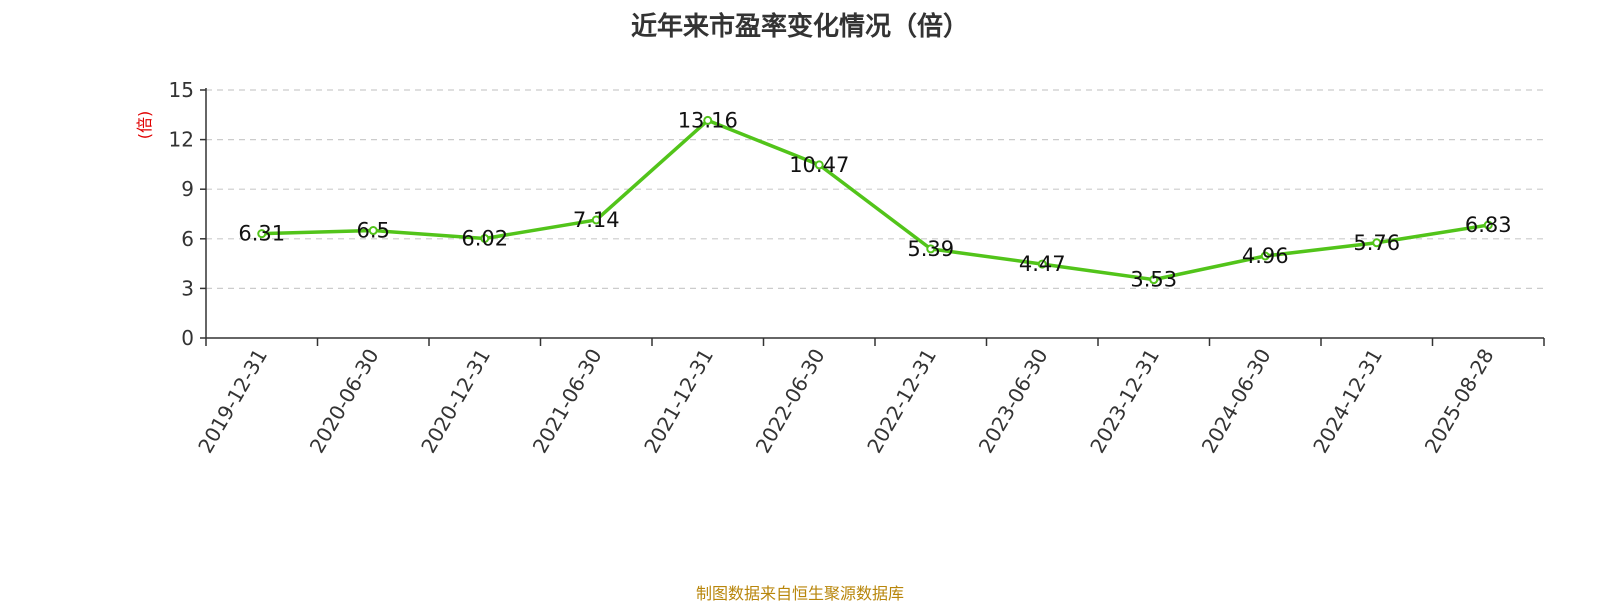  I want to click on data-label: 7.14, so click(596, 220).